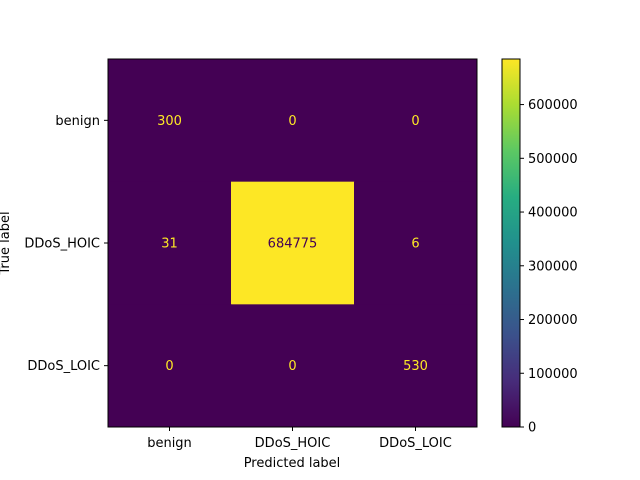 The width and height of the screenshot is (640, 480). What do you see at coordinates (553, 105) in the screenshot?
I see `colorbar-tick-label: 600000` at bounding box center [553, 105].